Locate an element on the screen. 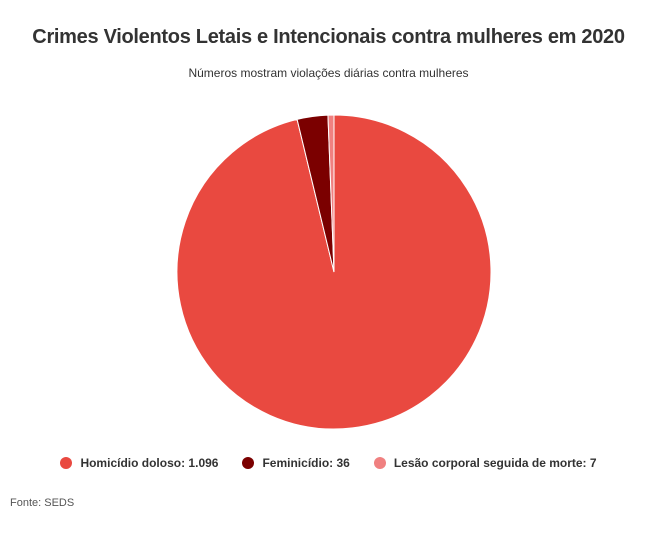 This screenshot has height=542, width=657. source-note: Fonte: SEDS is located at coordinates (42, 503).